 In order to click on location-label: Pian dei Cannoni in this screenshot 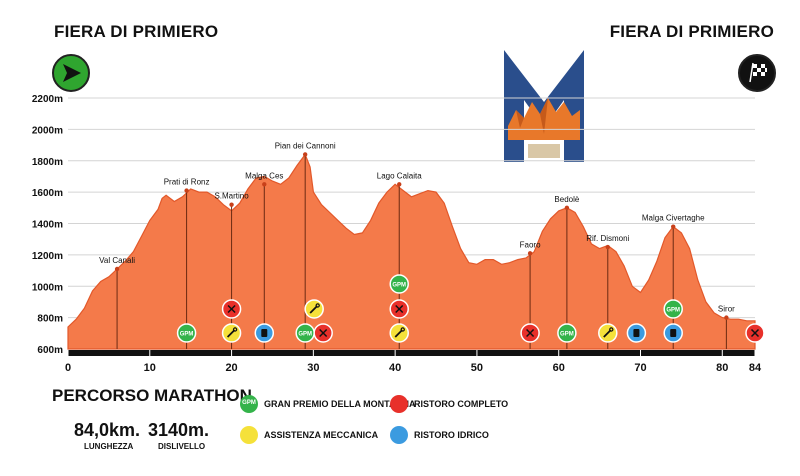, I will do `click(305, 145)`.